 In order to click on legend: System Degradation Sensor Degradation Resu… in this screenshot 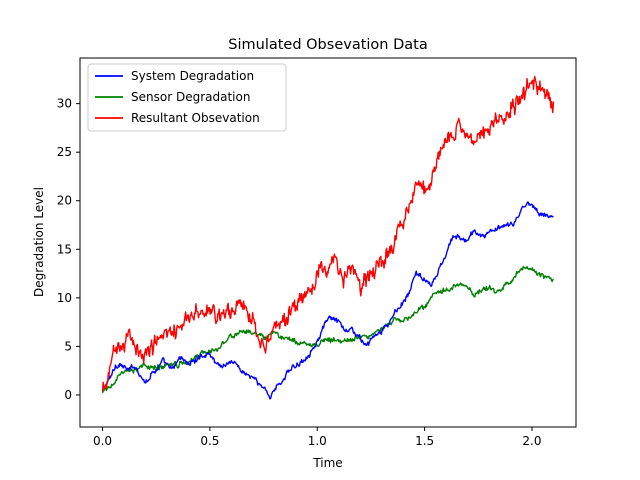, I will do `click(187, 97)`.